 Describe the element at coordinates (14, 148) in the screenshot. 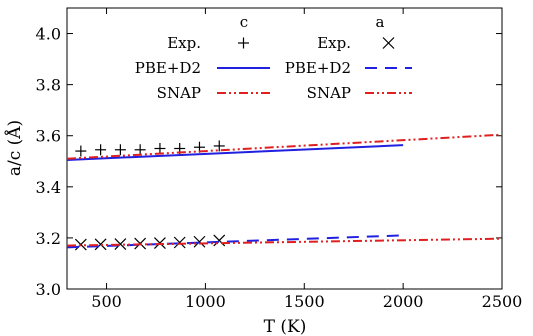

I see `y-axis-label: a/c (Å)` at that location.